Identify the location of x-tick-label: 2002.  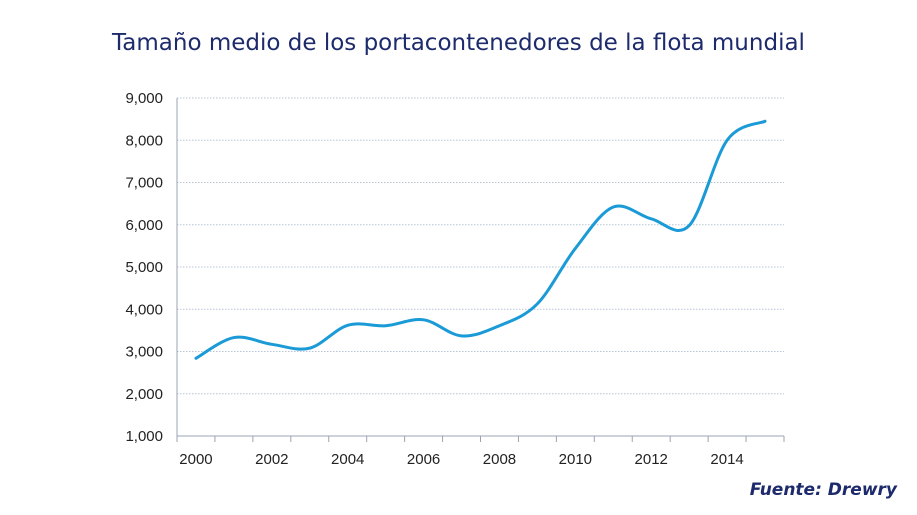
(271, 459).